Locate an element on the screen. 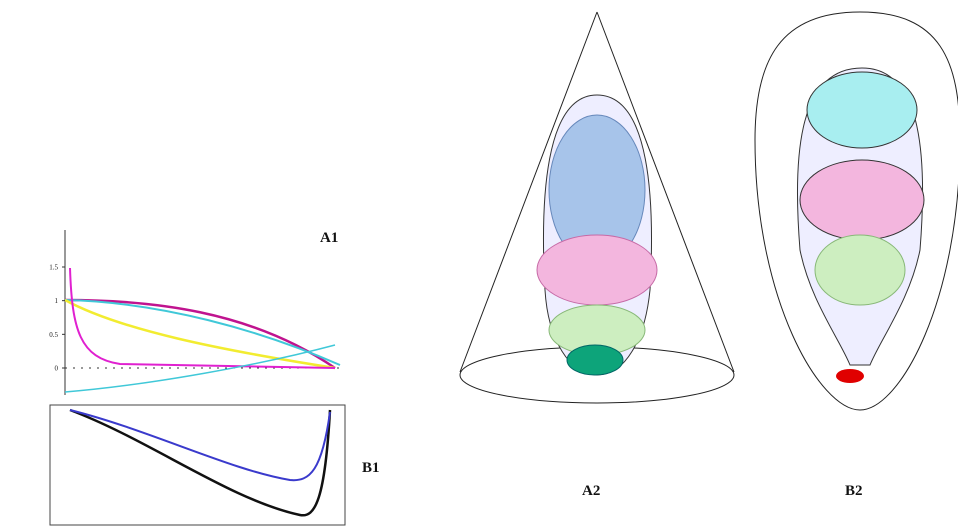 The height and width of the screenshot is (532, 958). panel-label: B1 is located at coordinates (371, 468).